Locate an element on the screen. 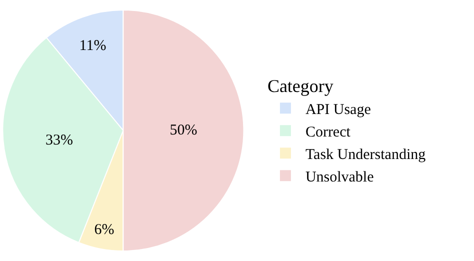  data-label: 6% is located at coordinates (104, 230).